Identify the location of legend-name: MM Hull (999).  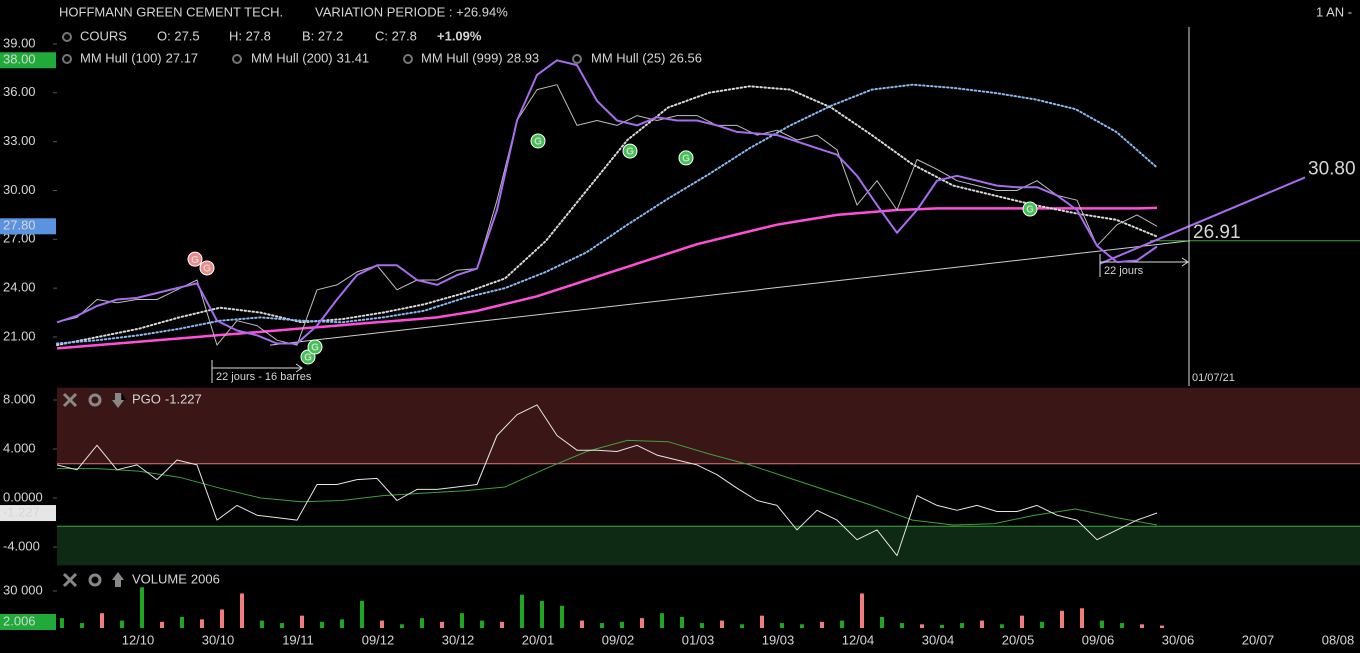
(462, 57).